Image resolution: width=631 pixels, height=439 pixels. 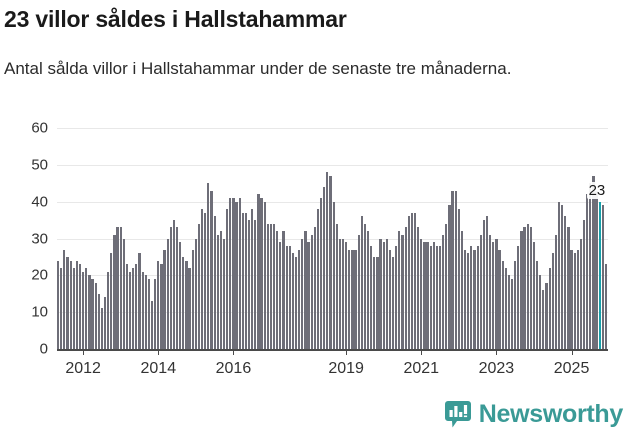 What do you see at coordinates (533, 414) in the screenshot?
I see `newsworthy-logo: Newsworthy` at bounding box center [533, 414].